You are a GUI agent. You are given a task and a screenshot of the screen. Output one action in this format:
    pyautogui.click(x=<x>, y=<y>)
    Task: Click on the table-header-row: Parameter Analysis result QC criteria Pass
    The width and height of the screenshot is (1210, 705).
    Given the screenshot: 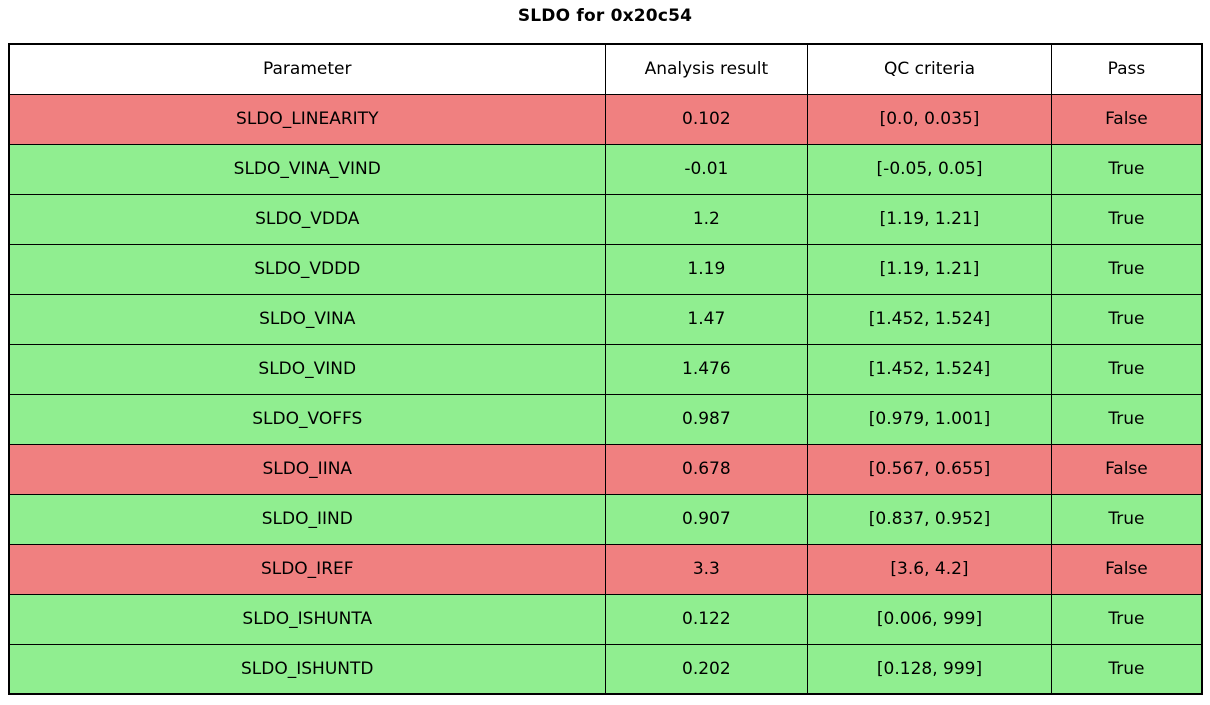 What is the action you would take?
    pyautogui.click(x=605, y=69)
    